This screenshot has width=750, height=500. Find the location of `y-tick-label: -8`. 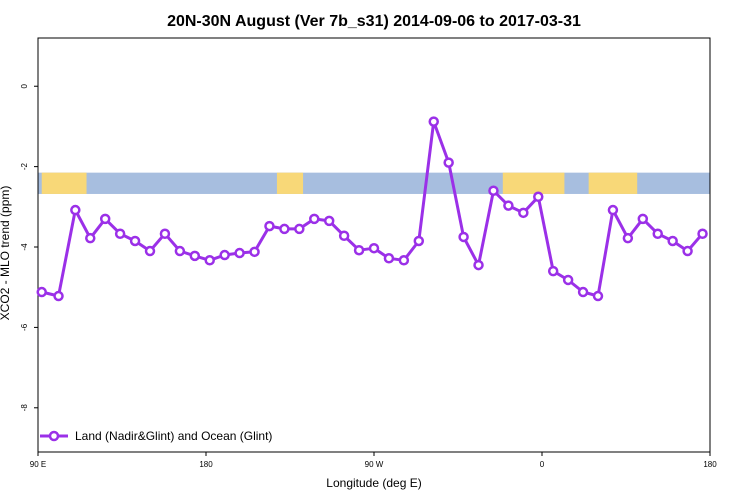

y-tick-label: -8 is located at coordinates (24, 408).